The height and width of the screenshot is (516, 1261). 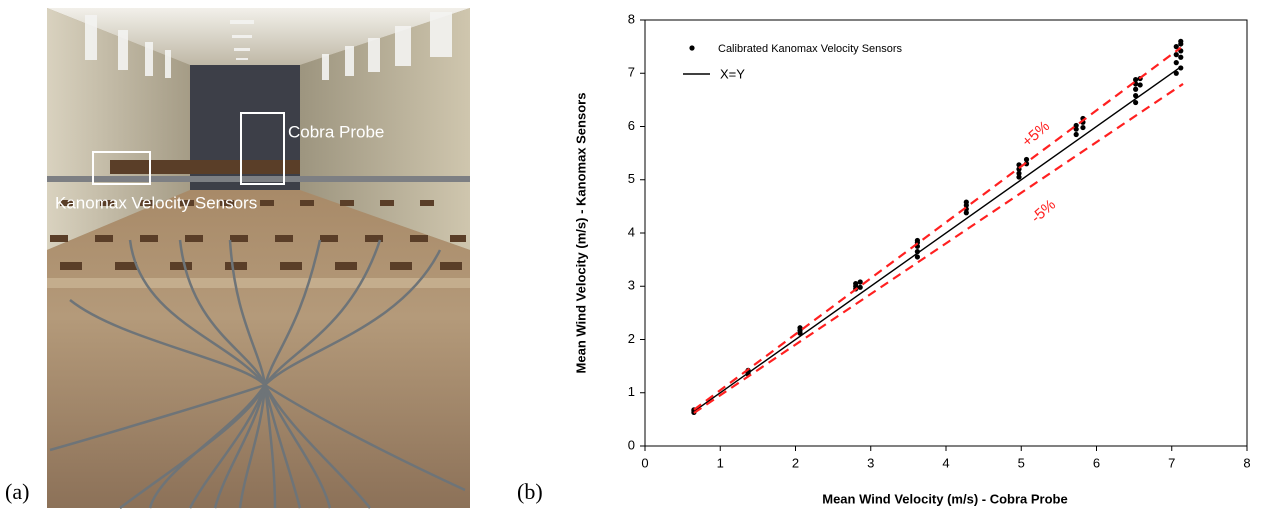 I want to click on legend-label: Calibrated Kanomax Velocity Sensors, so click(x=810, y=49).